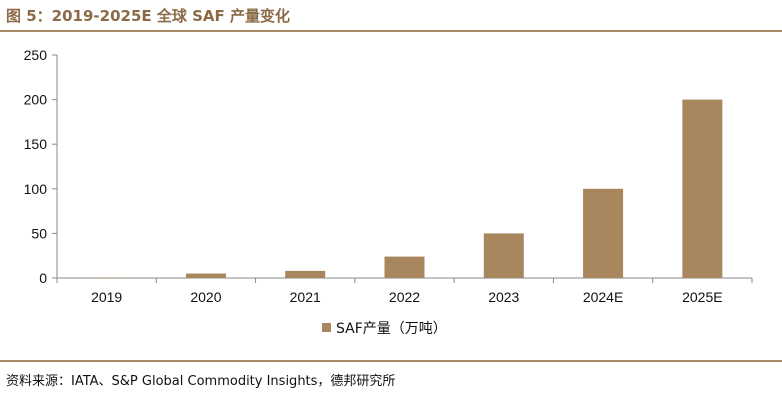 The image size is (782, 402). Describe the element at coordinates (603, 233) in the screenshot. I see `bar-2024E` at that location.